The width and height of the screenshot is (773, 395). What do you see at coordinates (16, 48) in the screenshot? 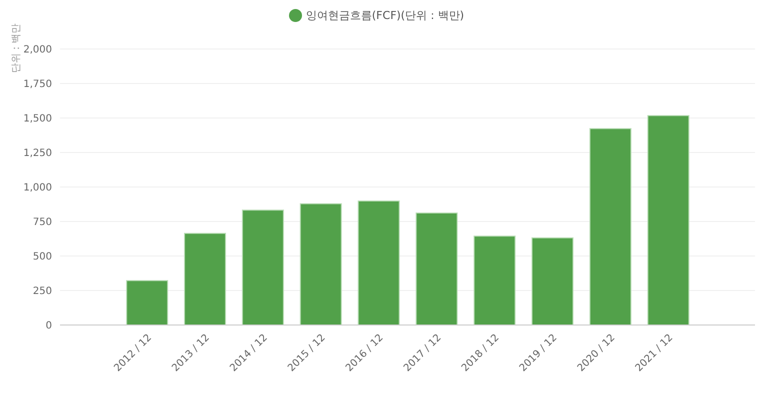
I see `y-axis-title: 단위 : 백만` at bounding box center [16, 48].